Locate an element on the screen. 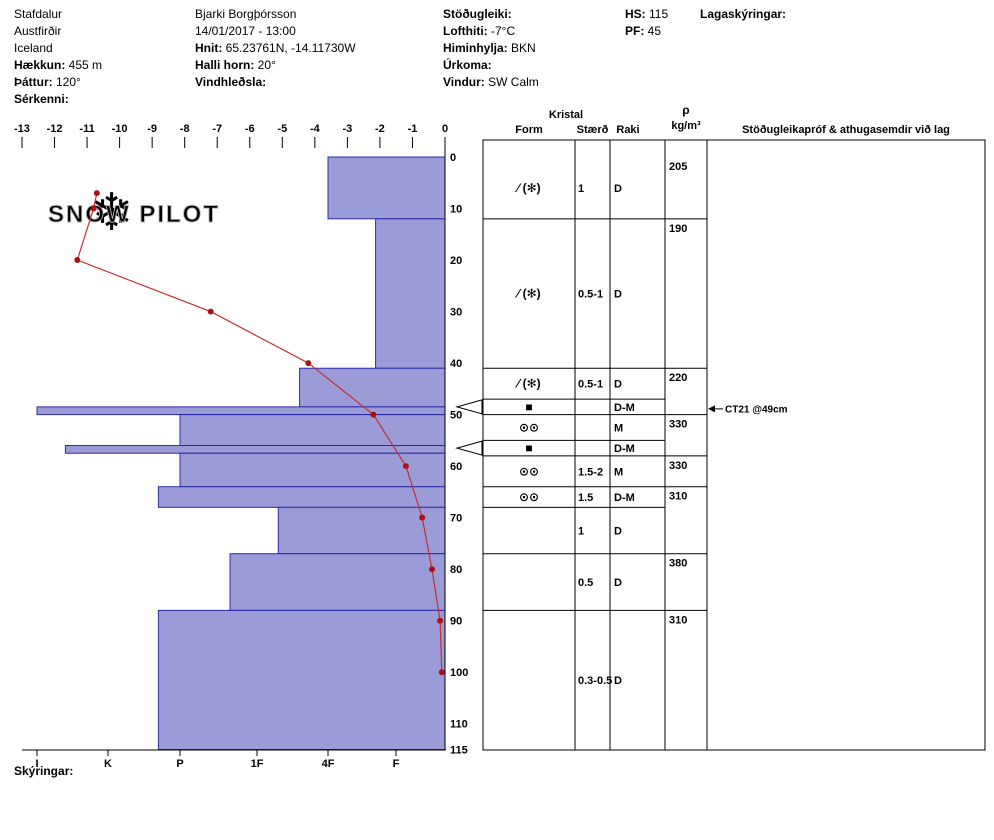 This screenshot has width=994, height=840. temp-tick-label: -11 is located at coordinates (86, 129).